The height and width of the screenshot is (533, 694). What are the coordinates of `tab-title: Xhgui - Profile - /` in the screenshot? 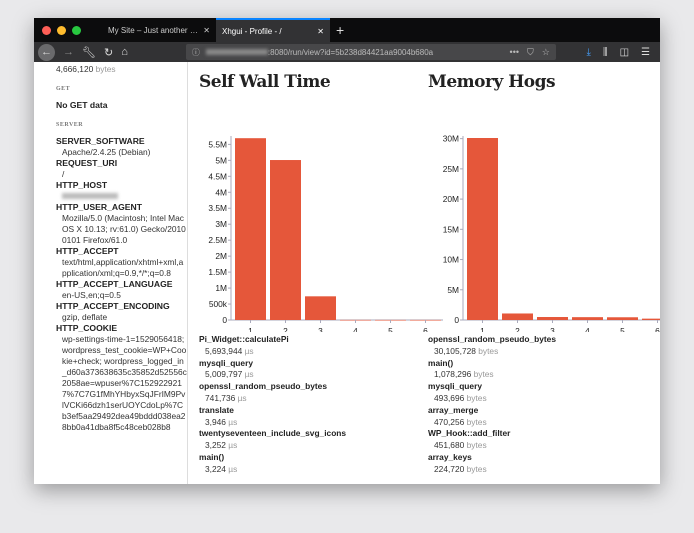 It's located at (252, 31).